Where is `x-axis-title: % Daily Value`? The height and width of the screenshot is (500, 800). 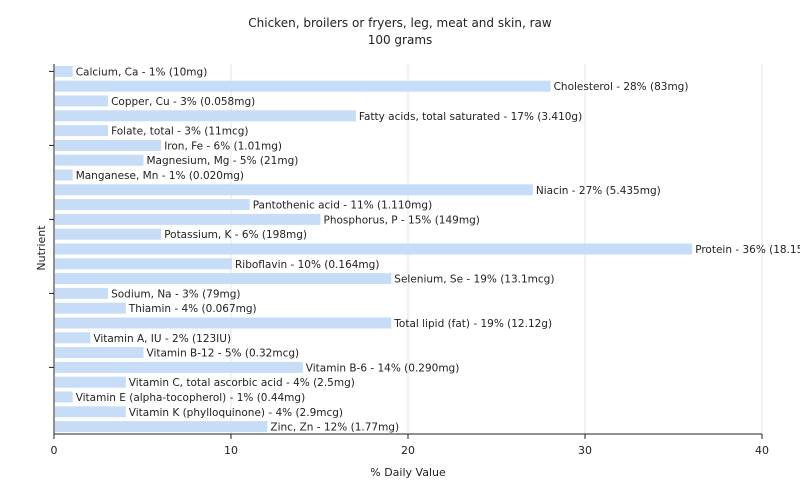
x-axis-title: % Daily Value is located at coordinates (408, 472).